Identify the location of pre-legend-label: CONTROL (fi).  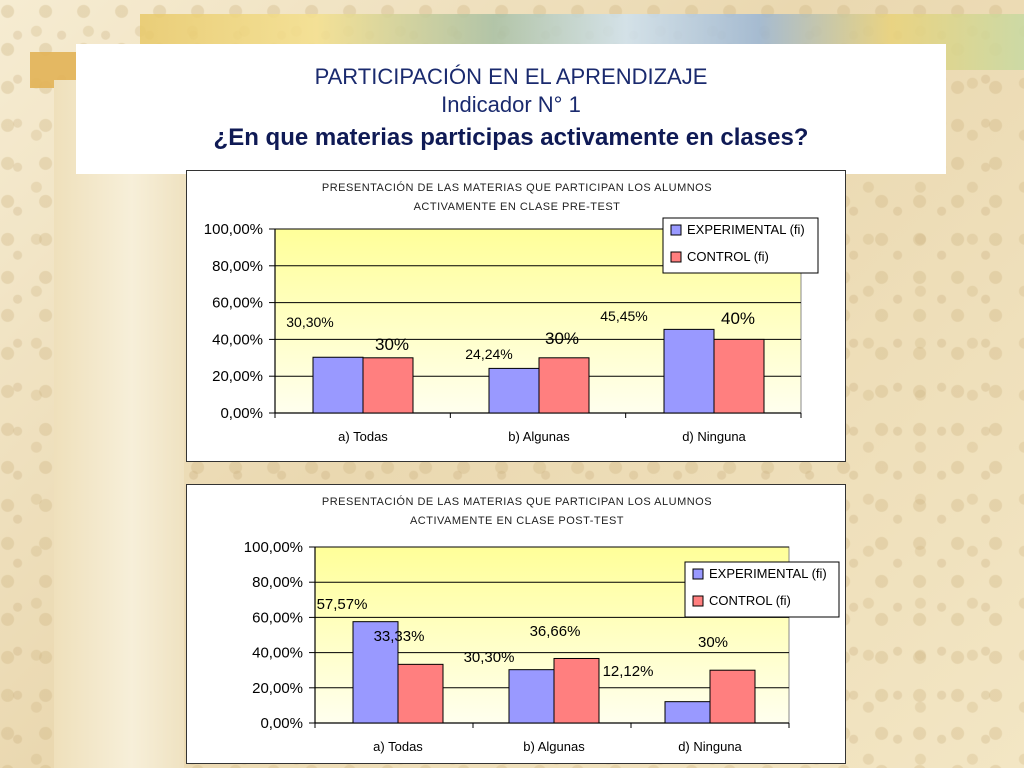
(728, 256).